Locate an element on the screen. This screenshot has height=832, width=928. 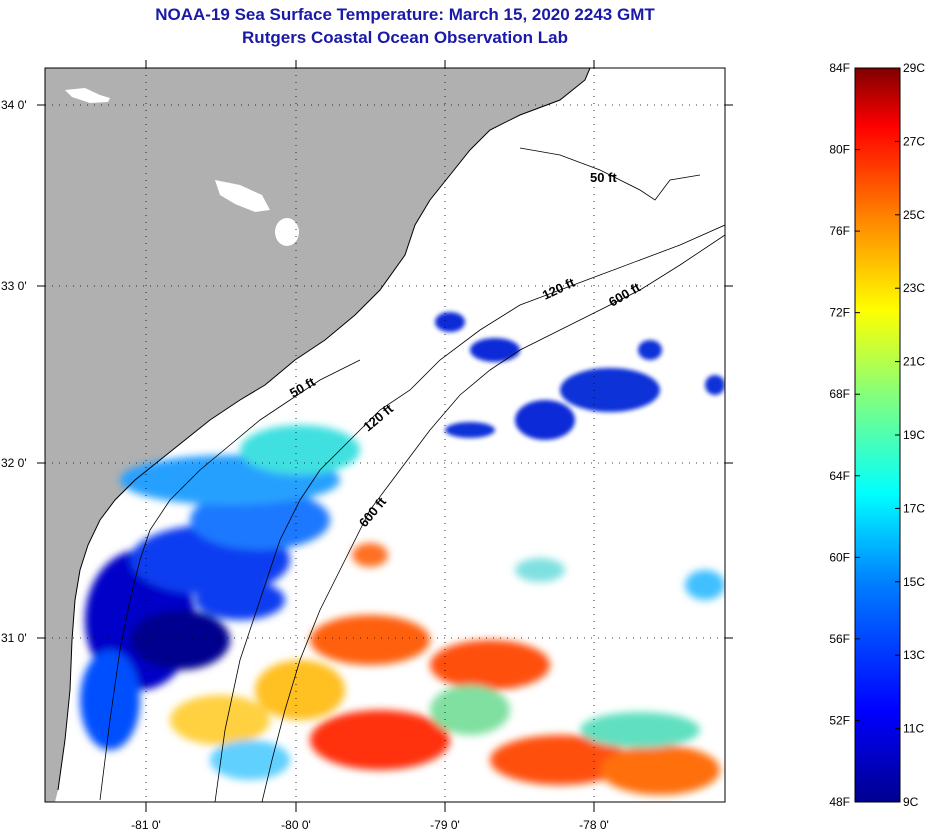
colorbar-f-label: 72F is located at coordinates (839, 313).